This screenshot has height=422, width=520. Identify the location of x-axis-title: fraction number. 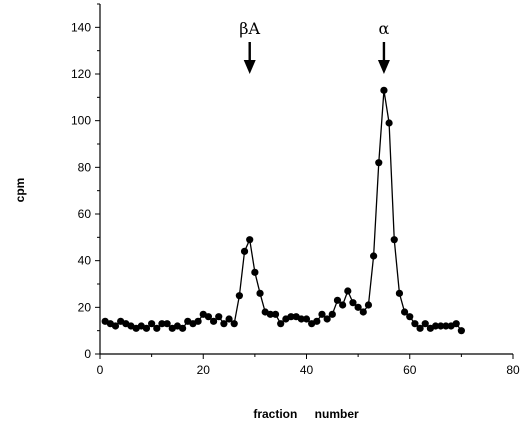
(306, 414).